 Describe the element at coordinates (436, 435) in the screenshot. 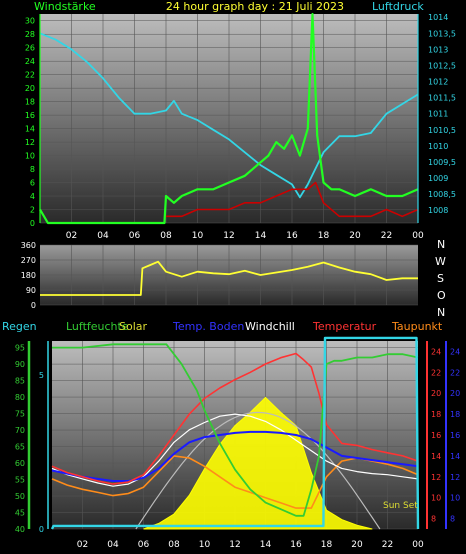

I see `temperature-tick-label: 16` at that location.